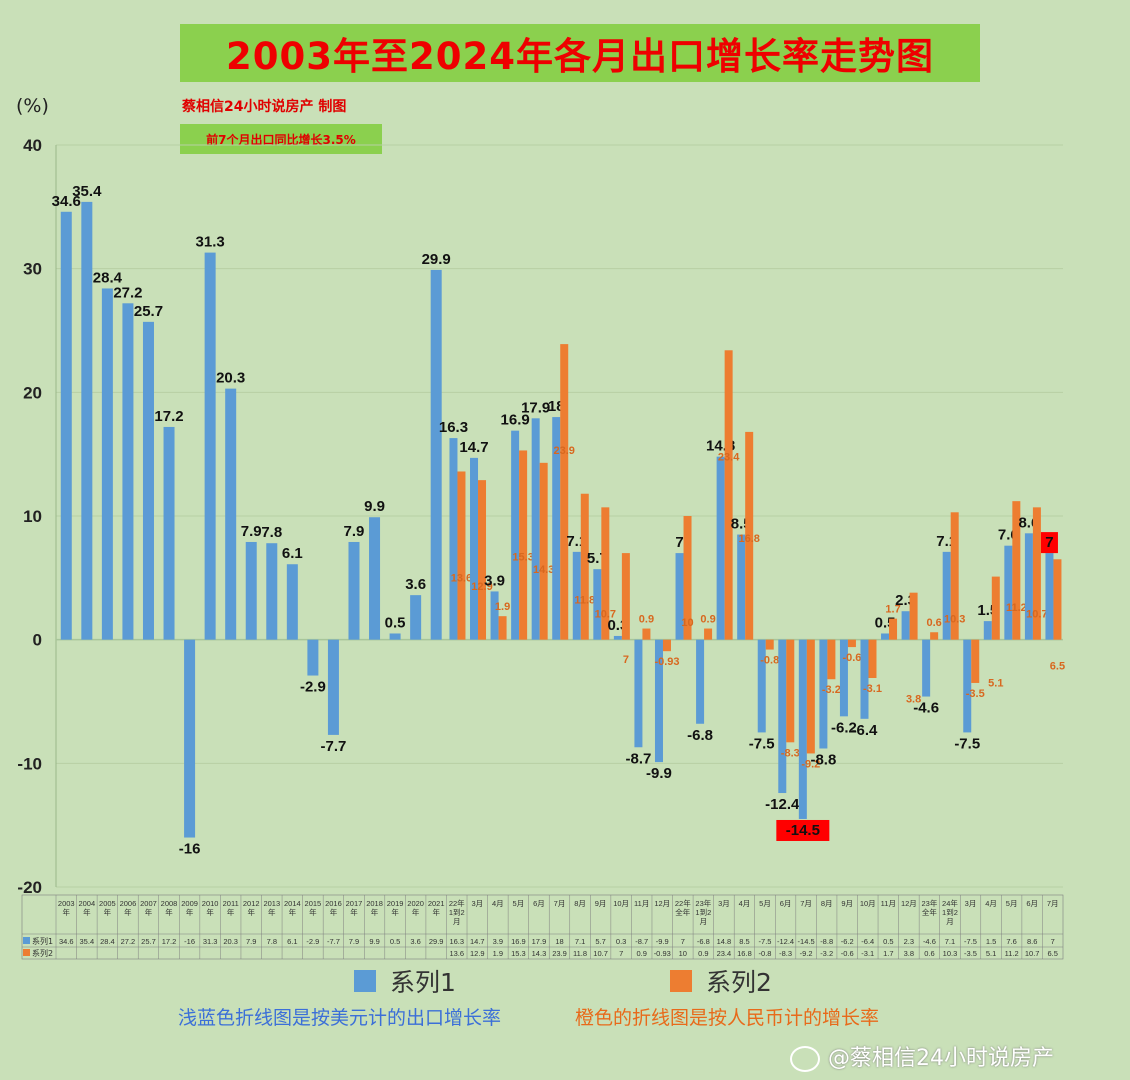 The width and height of the screenshot is (1130, 1080). What do you see at coordinates (128, 941) in the screenshot?
I see `table-cell-series-1: 27.2` at bounding box center [128, 941].